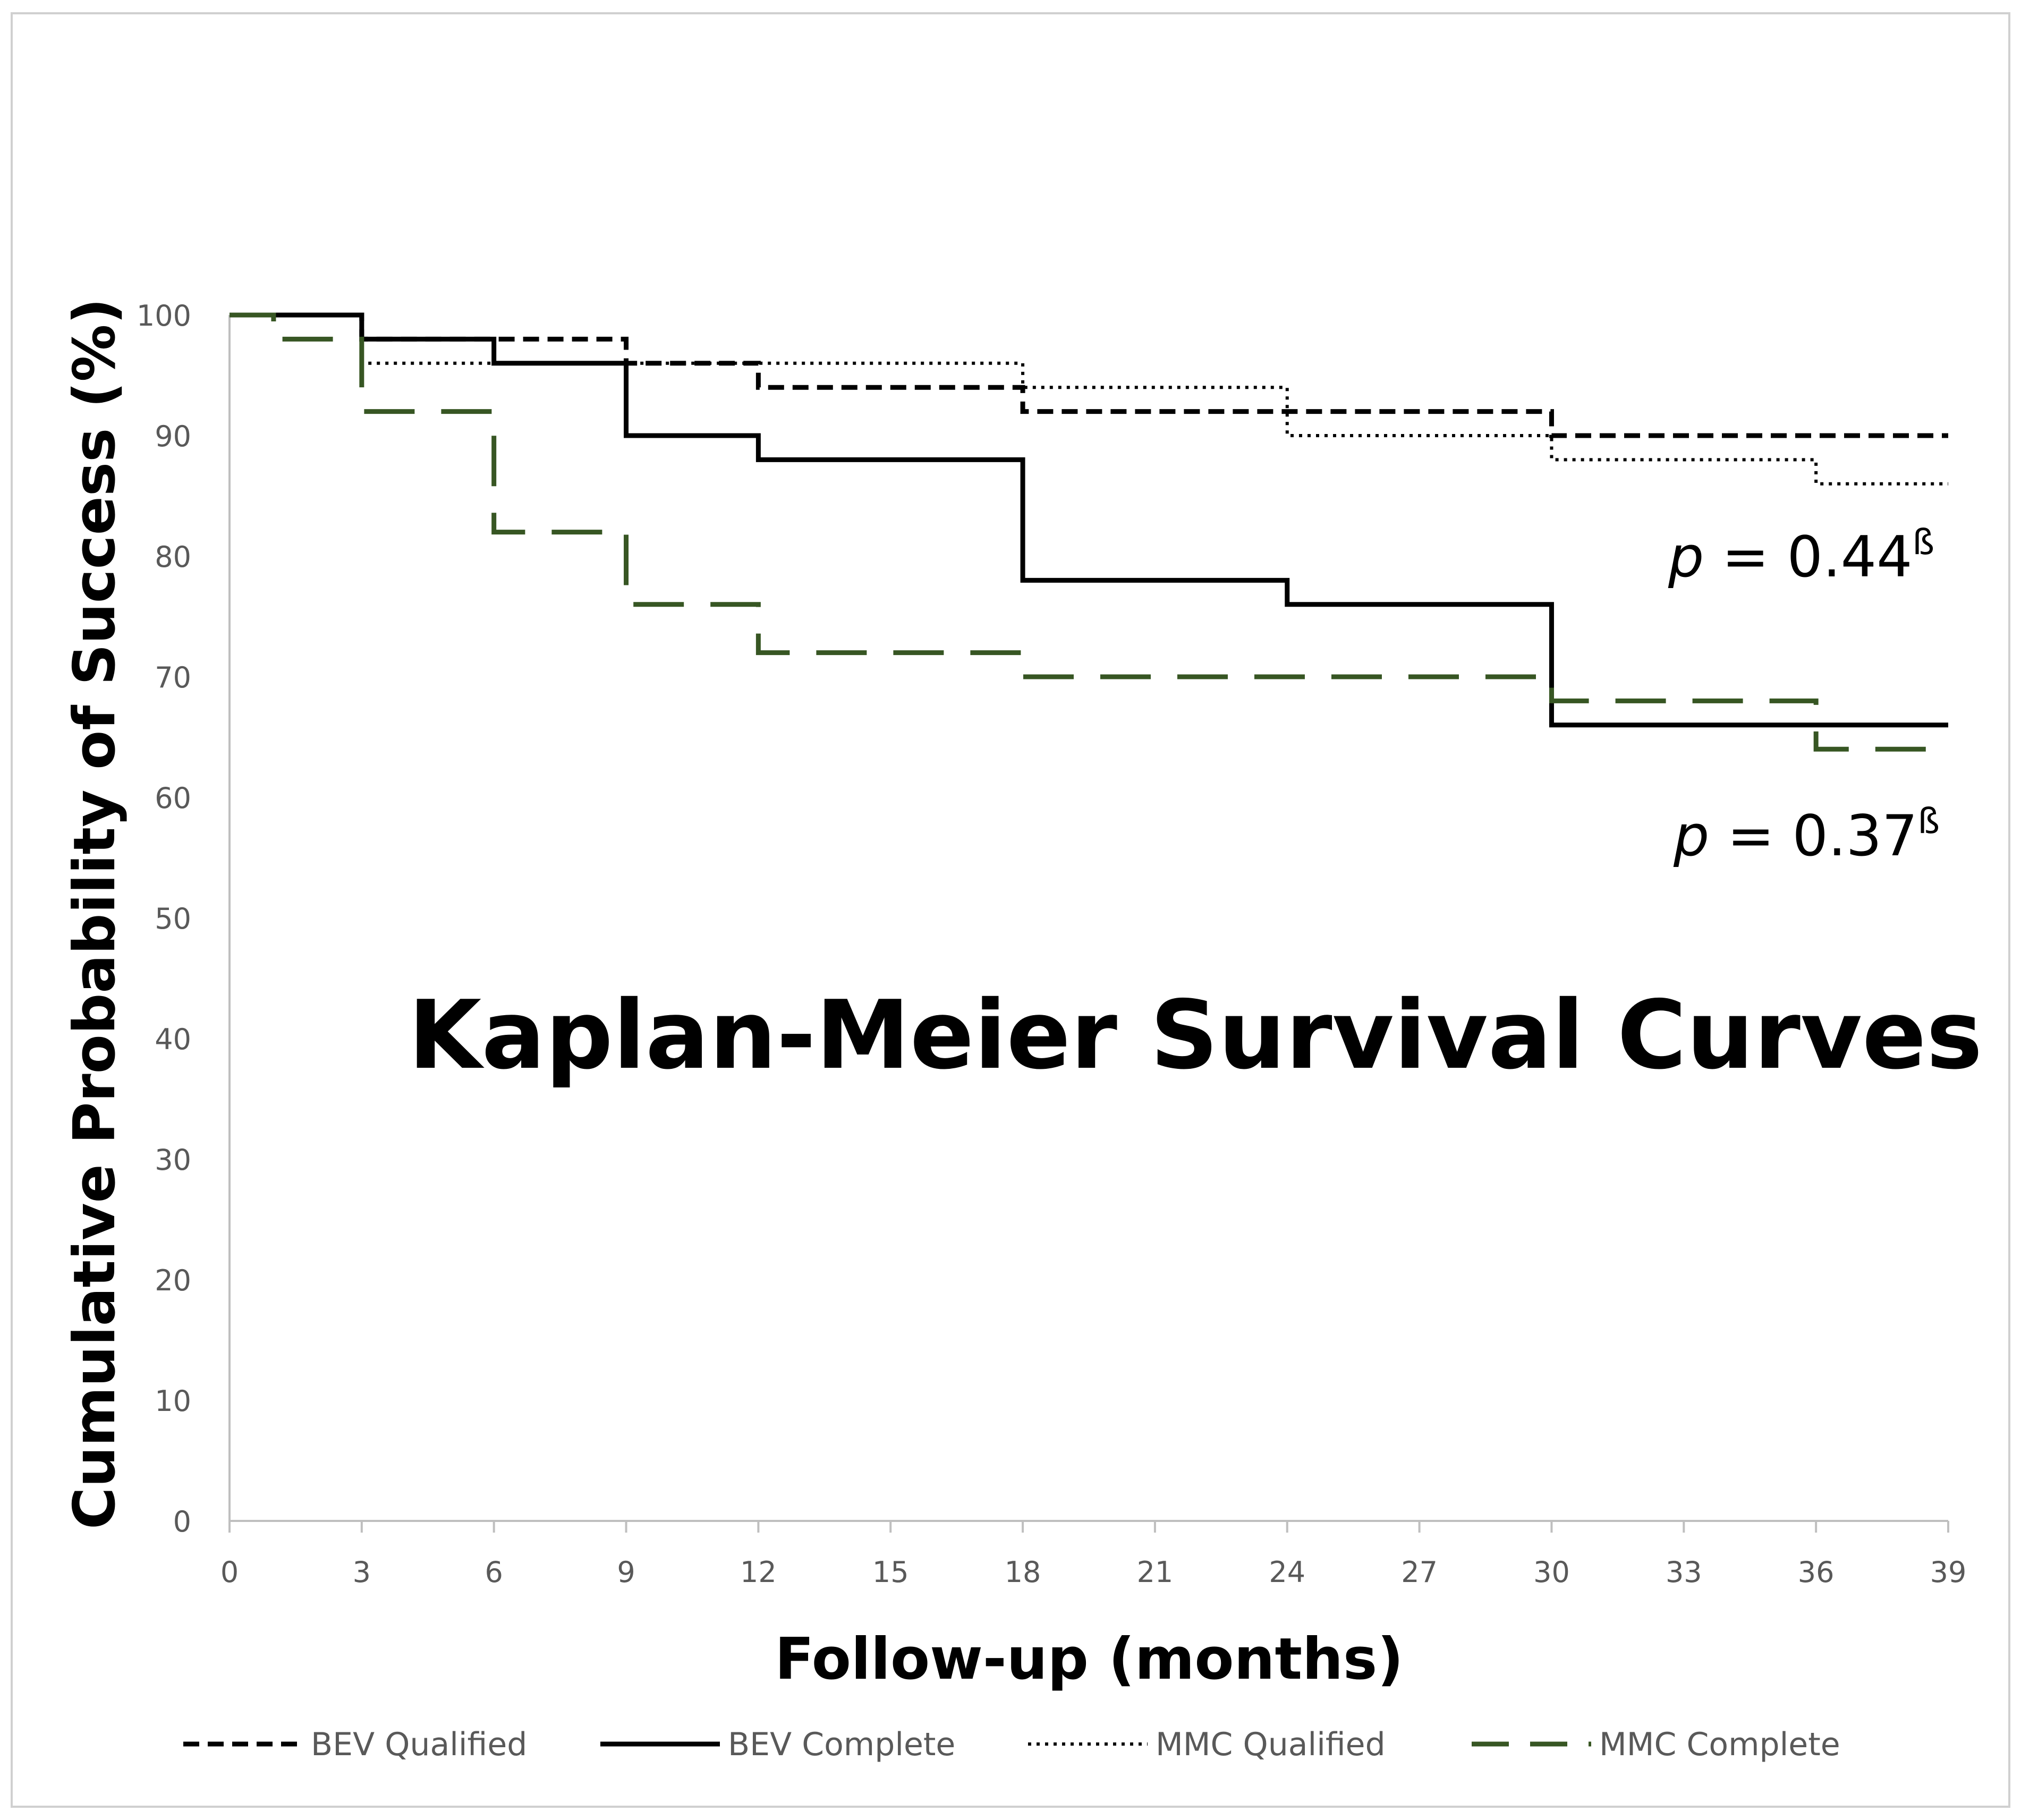 The height and width of the screenshot is (1820, 2021). What do you see at coordinates (173, 678) in the screenshot?
I see `y-tick-label: 70` at bounding box center [173, 678].